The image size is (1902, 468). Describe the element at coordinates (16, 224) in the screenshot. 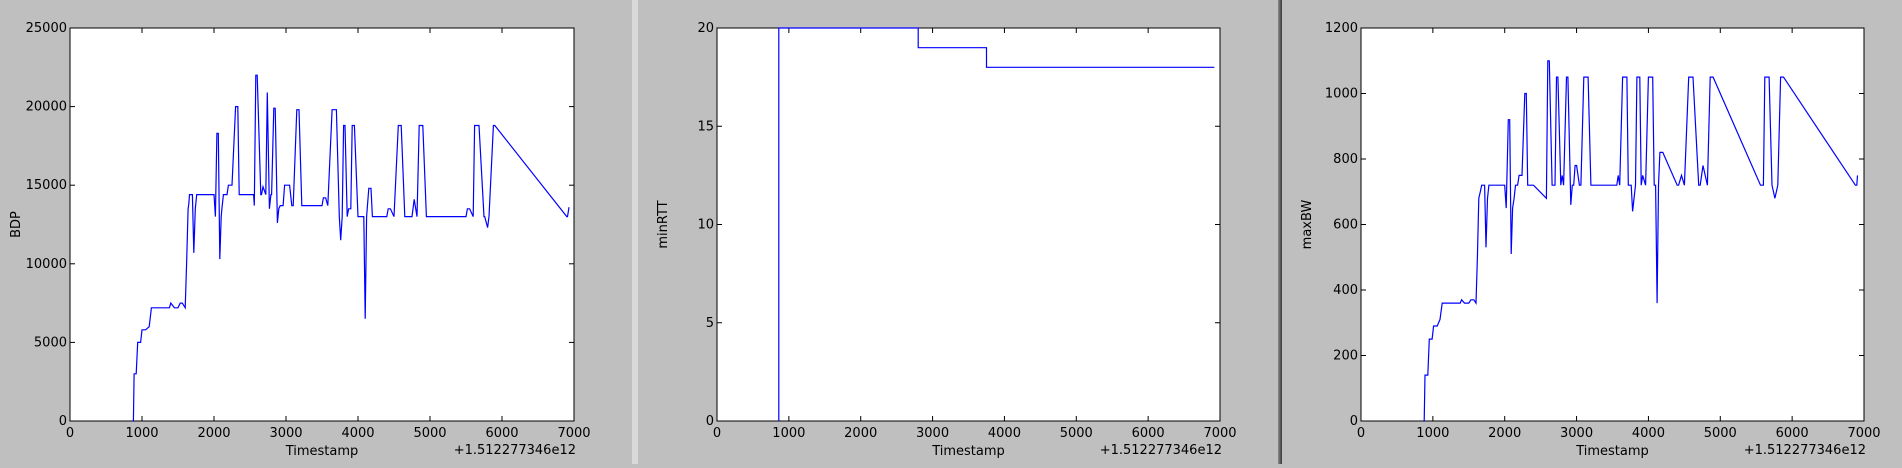

I see `bdp-y-axis-label: BDP` at that location.